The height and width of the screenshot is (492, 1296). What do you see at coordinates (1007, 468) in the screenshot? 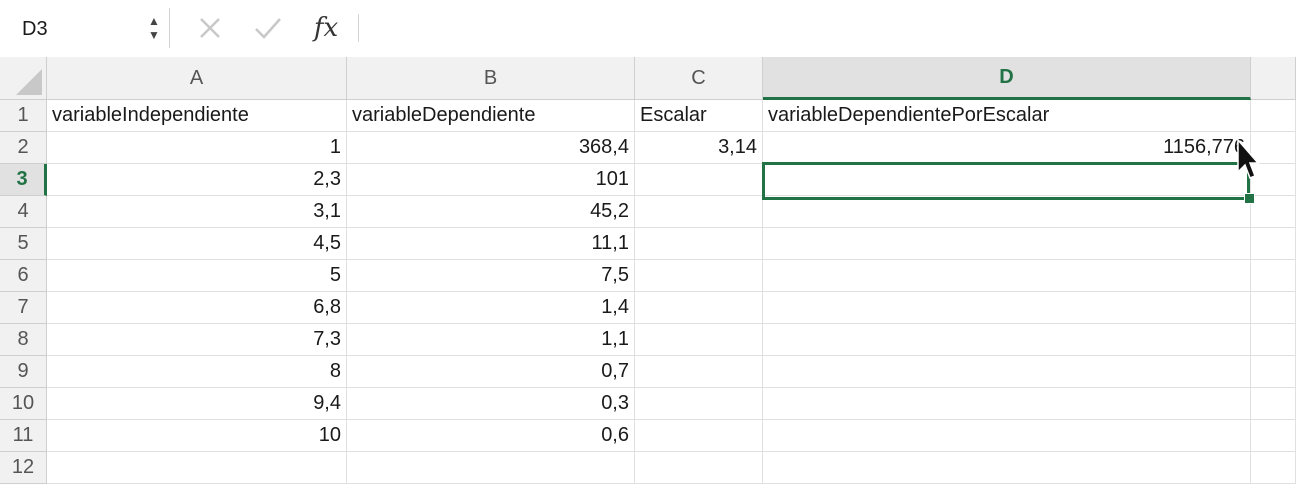
I see `cell-d12` at bounding box center [1007, 468].